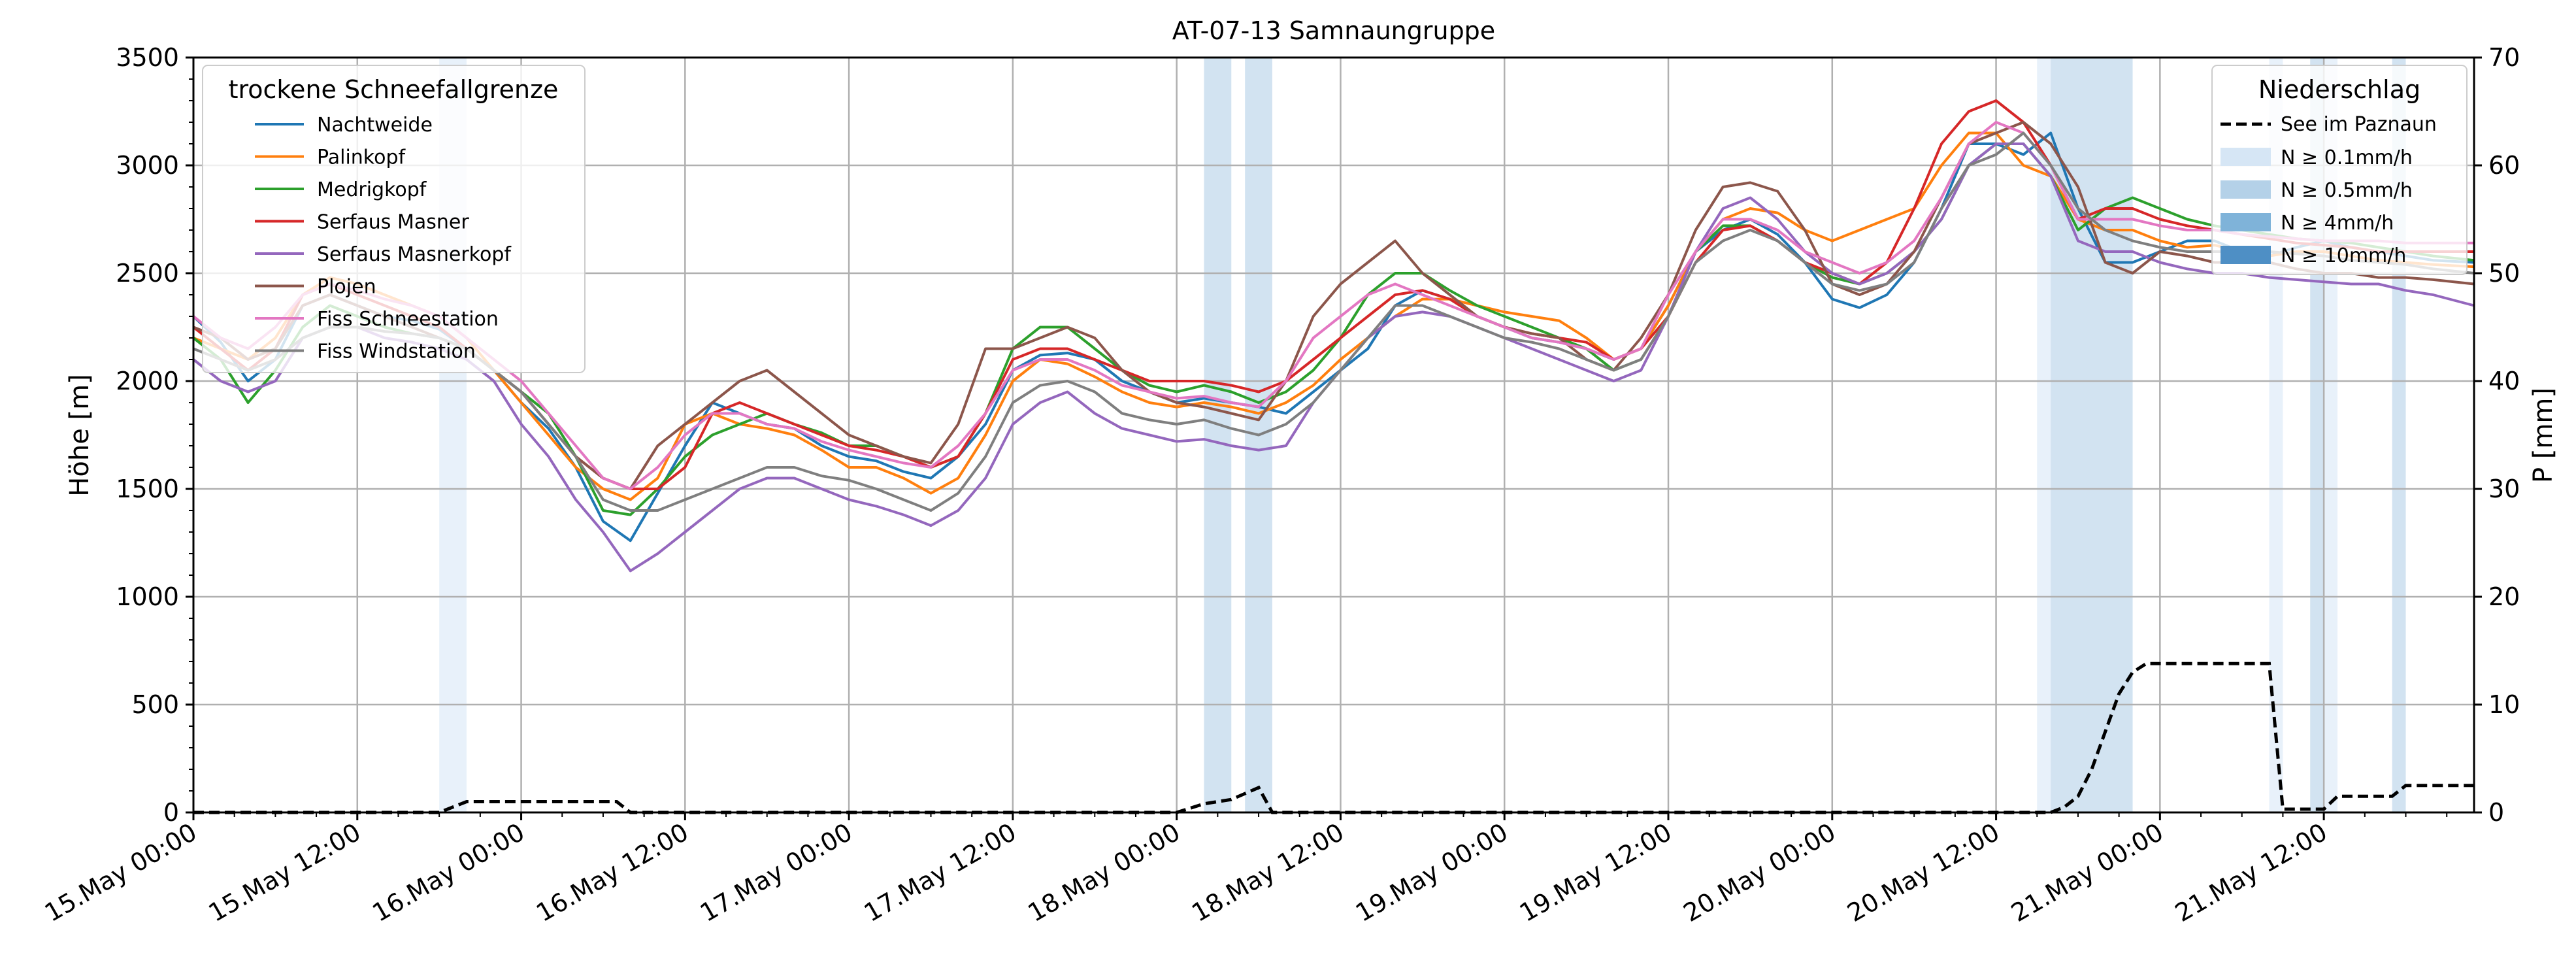 This screenshot has height=968, width=2576. I want to click on legend-label: Nachtweide, so click(375, 125).